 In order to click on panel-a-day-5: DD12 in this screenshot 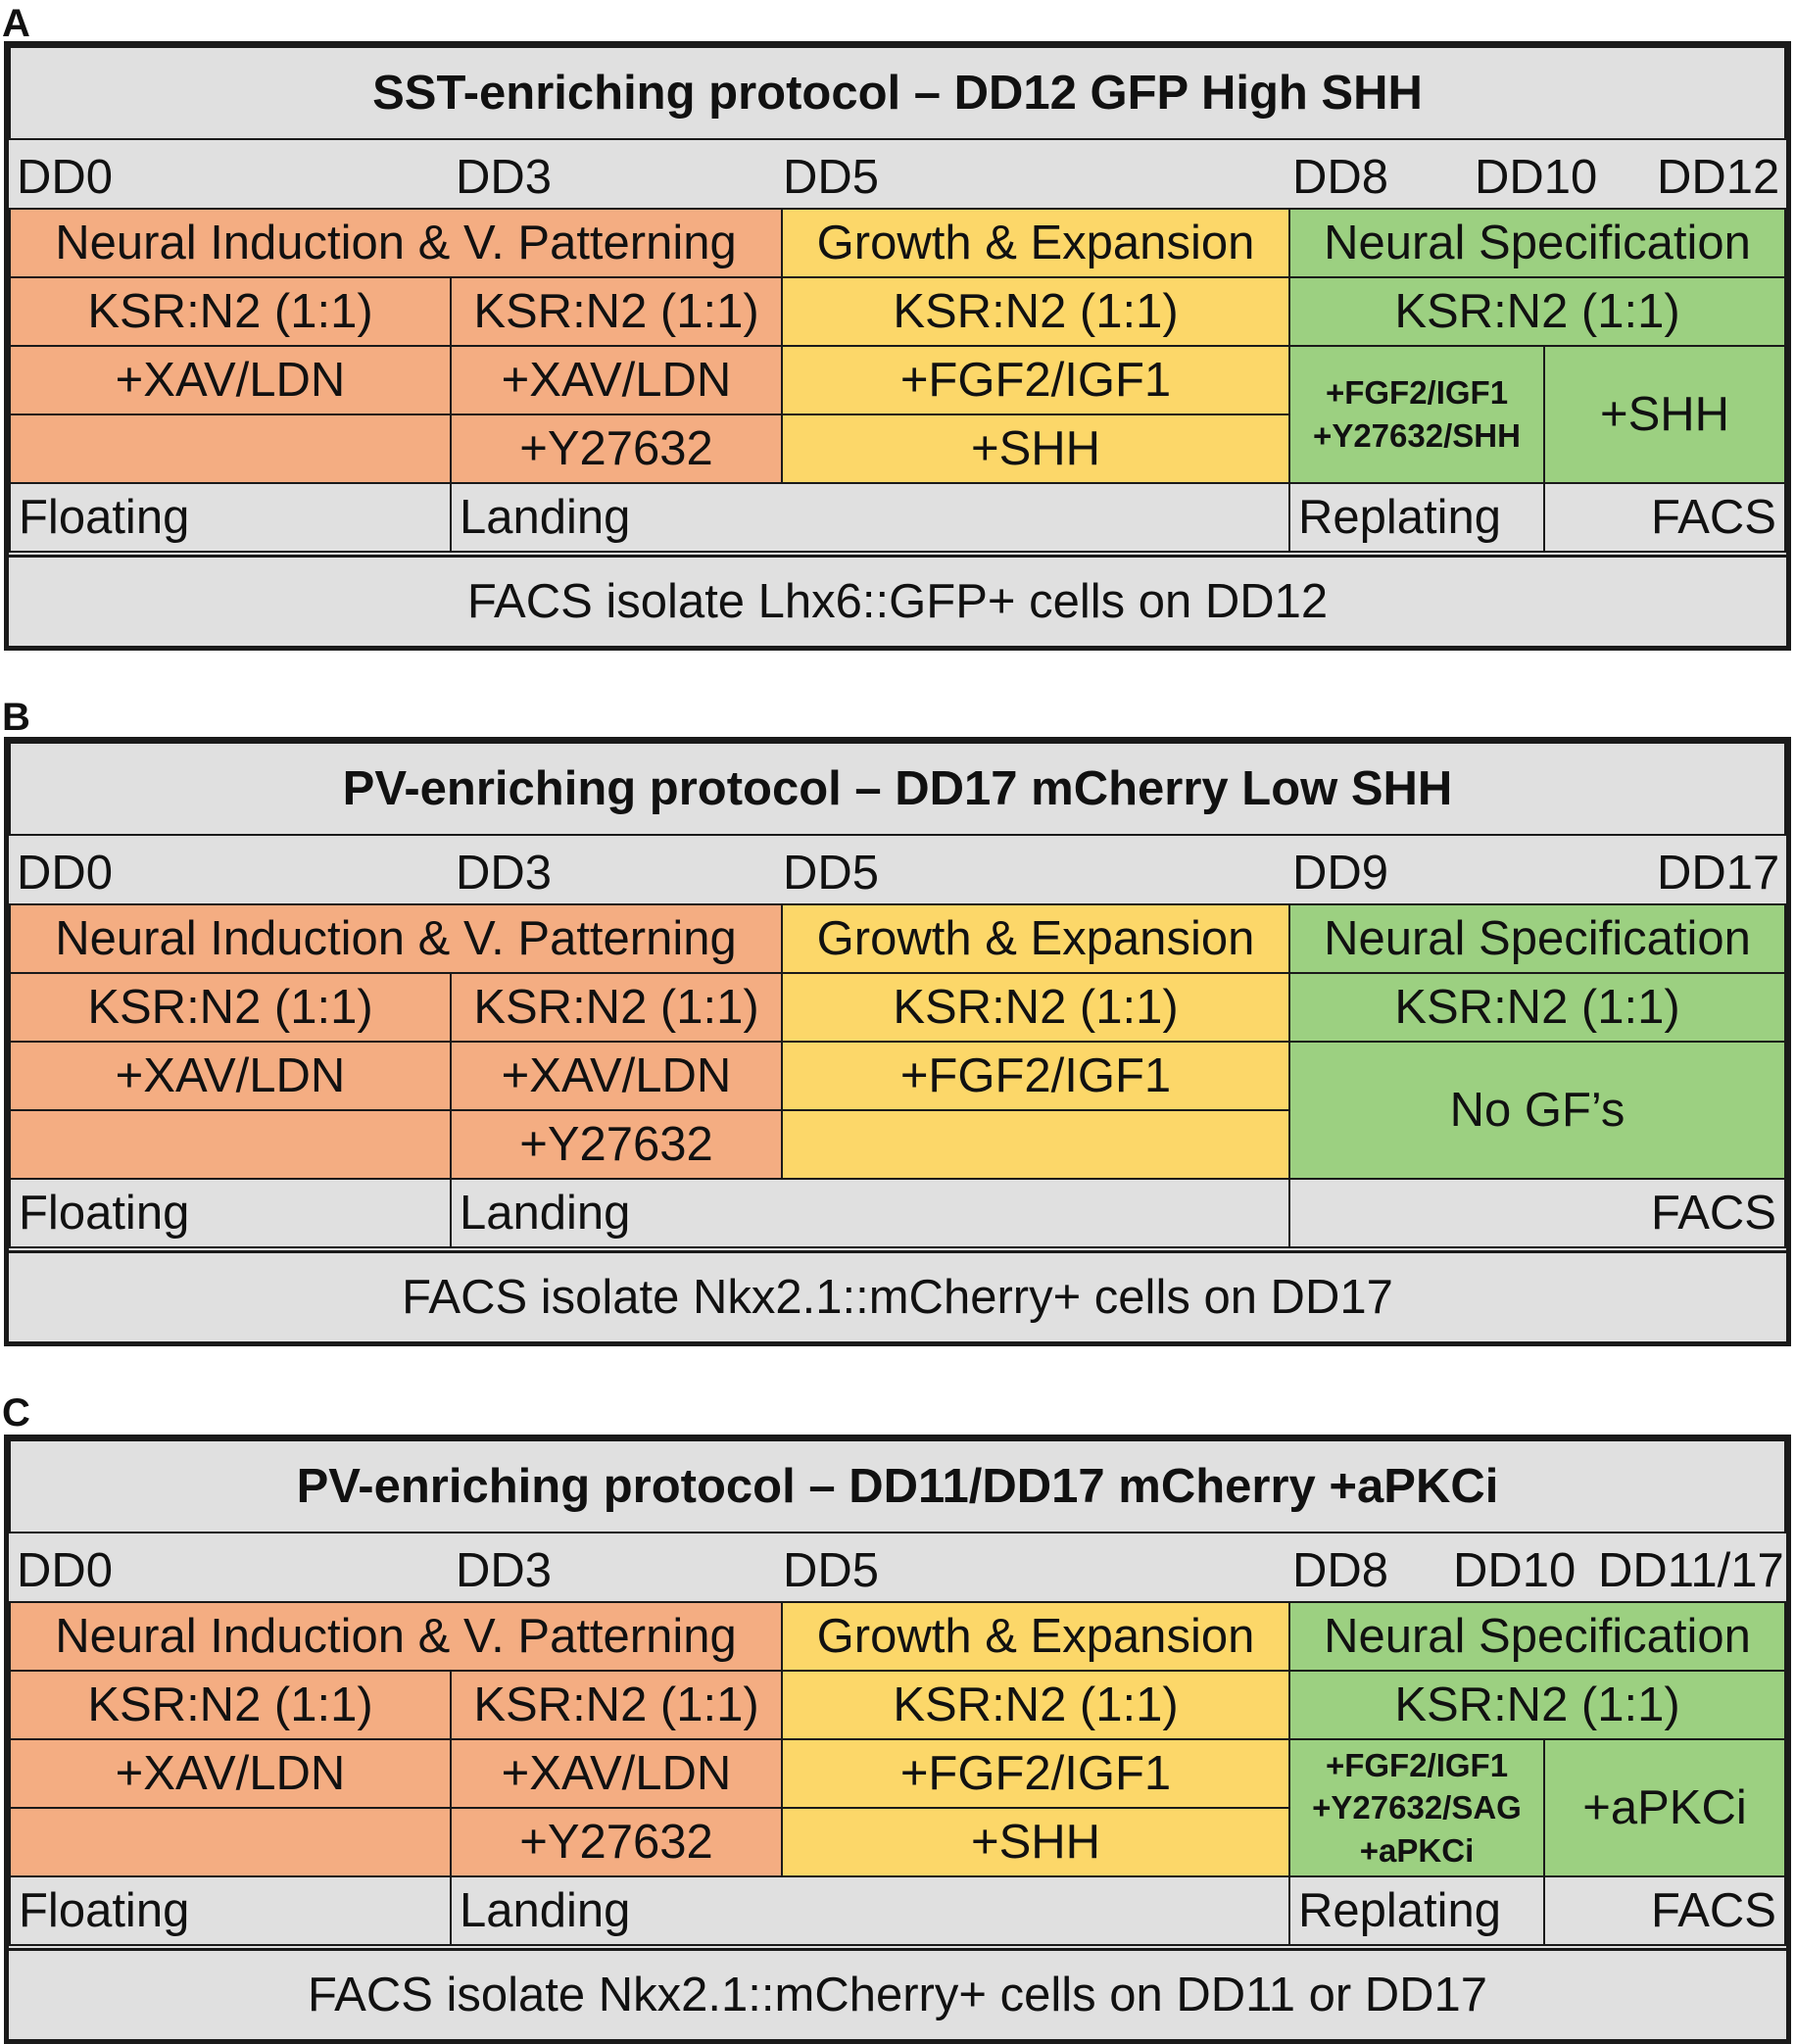, I will do `click(1718, 178)`.